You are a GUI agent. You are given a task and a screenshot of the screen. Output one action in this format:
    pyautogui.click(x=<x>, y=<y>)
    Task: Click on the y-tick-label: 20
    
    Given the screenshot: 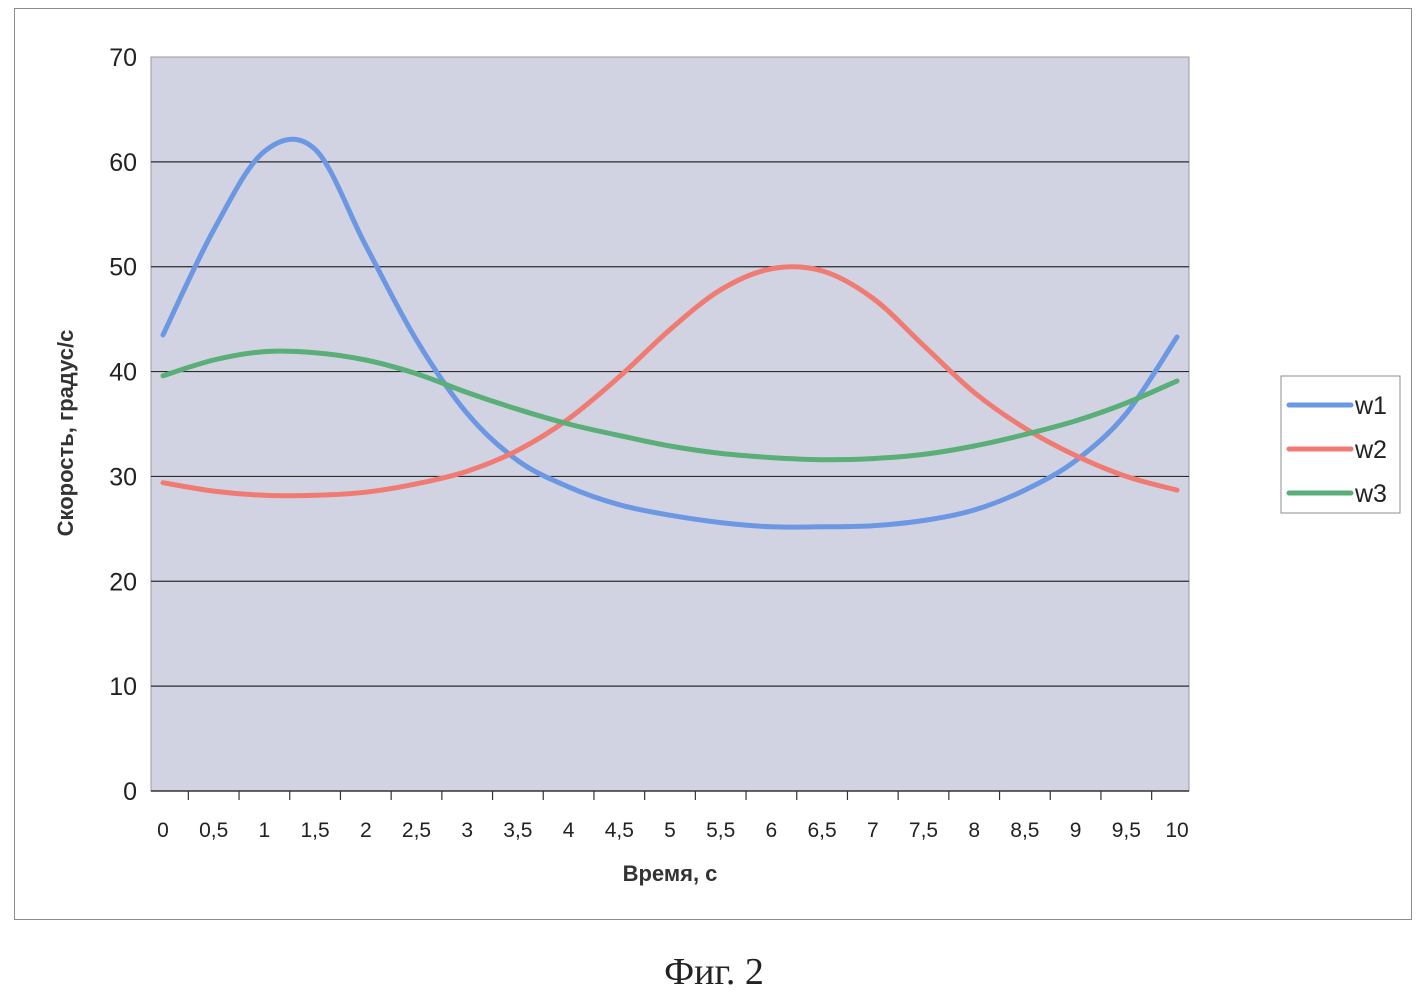 What is the action you would take?
    pyautogui.click(x=123, y=582)
    